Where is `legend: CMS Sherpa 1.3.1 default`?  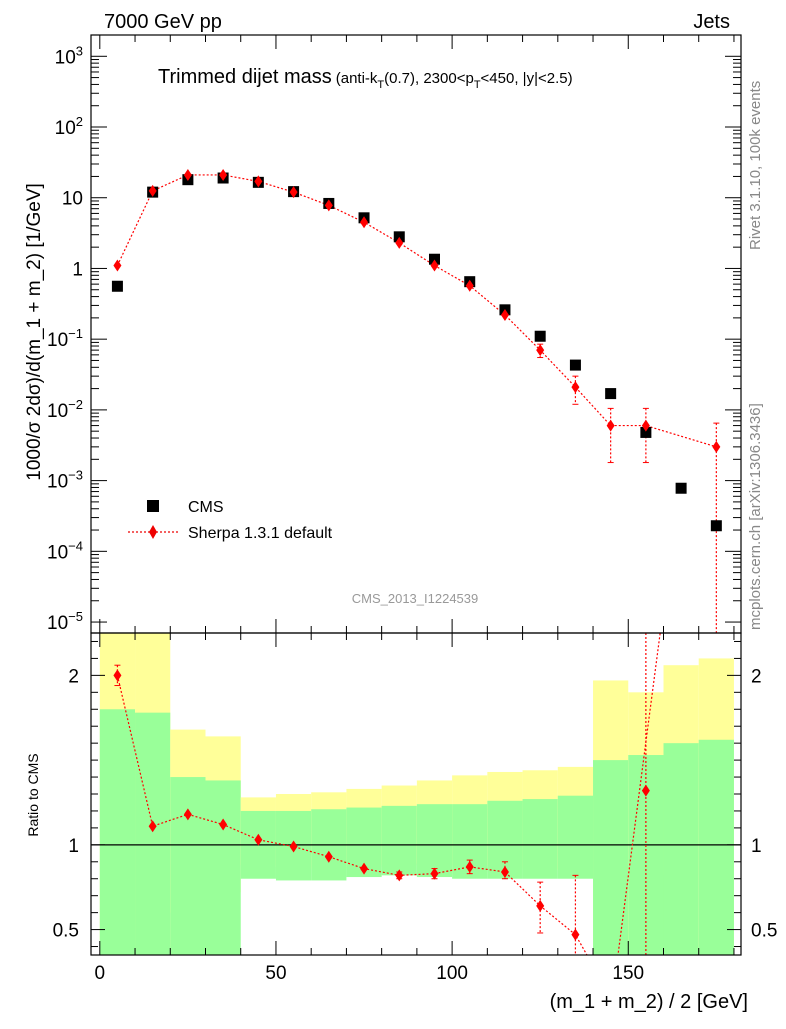 legend: CMS Sherpa 1.3.1 default is located at coordinates (230, 520).